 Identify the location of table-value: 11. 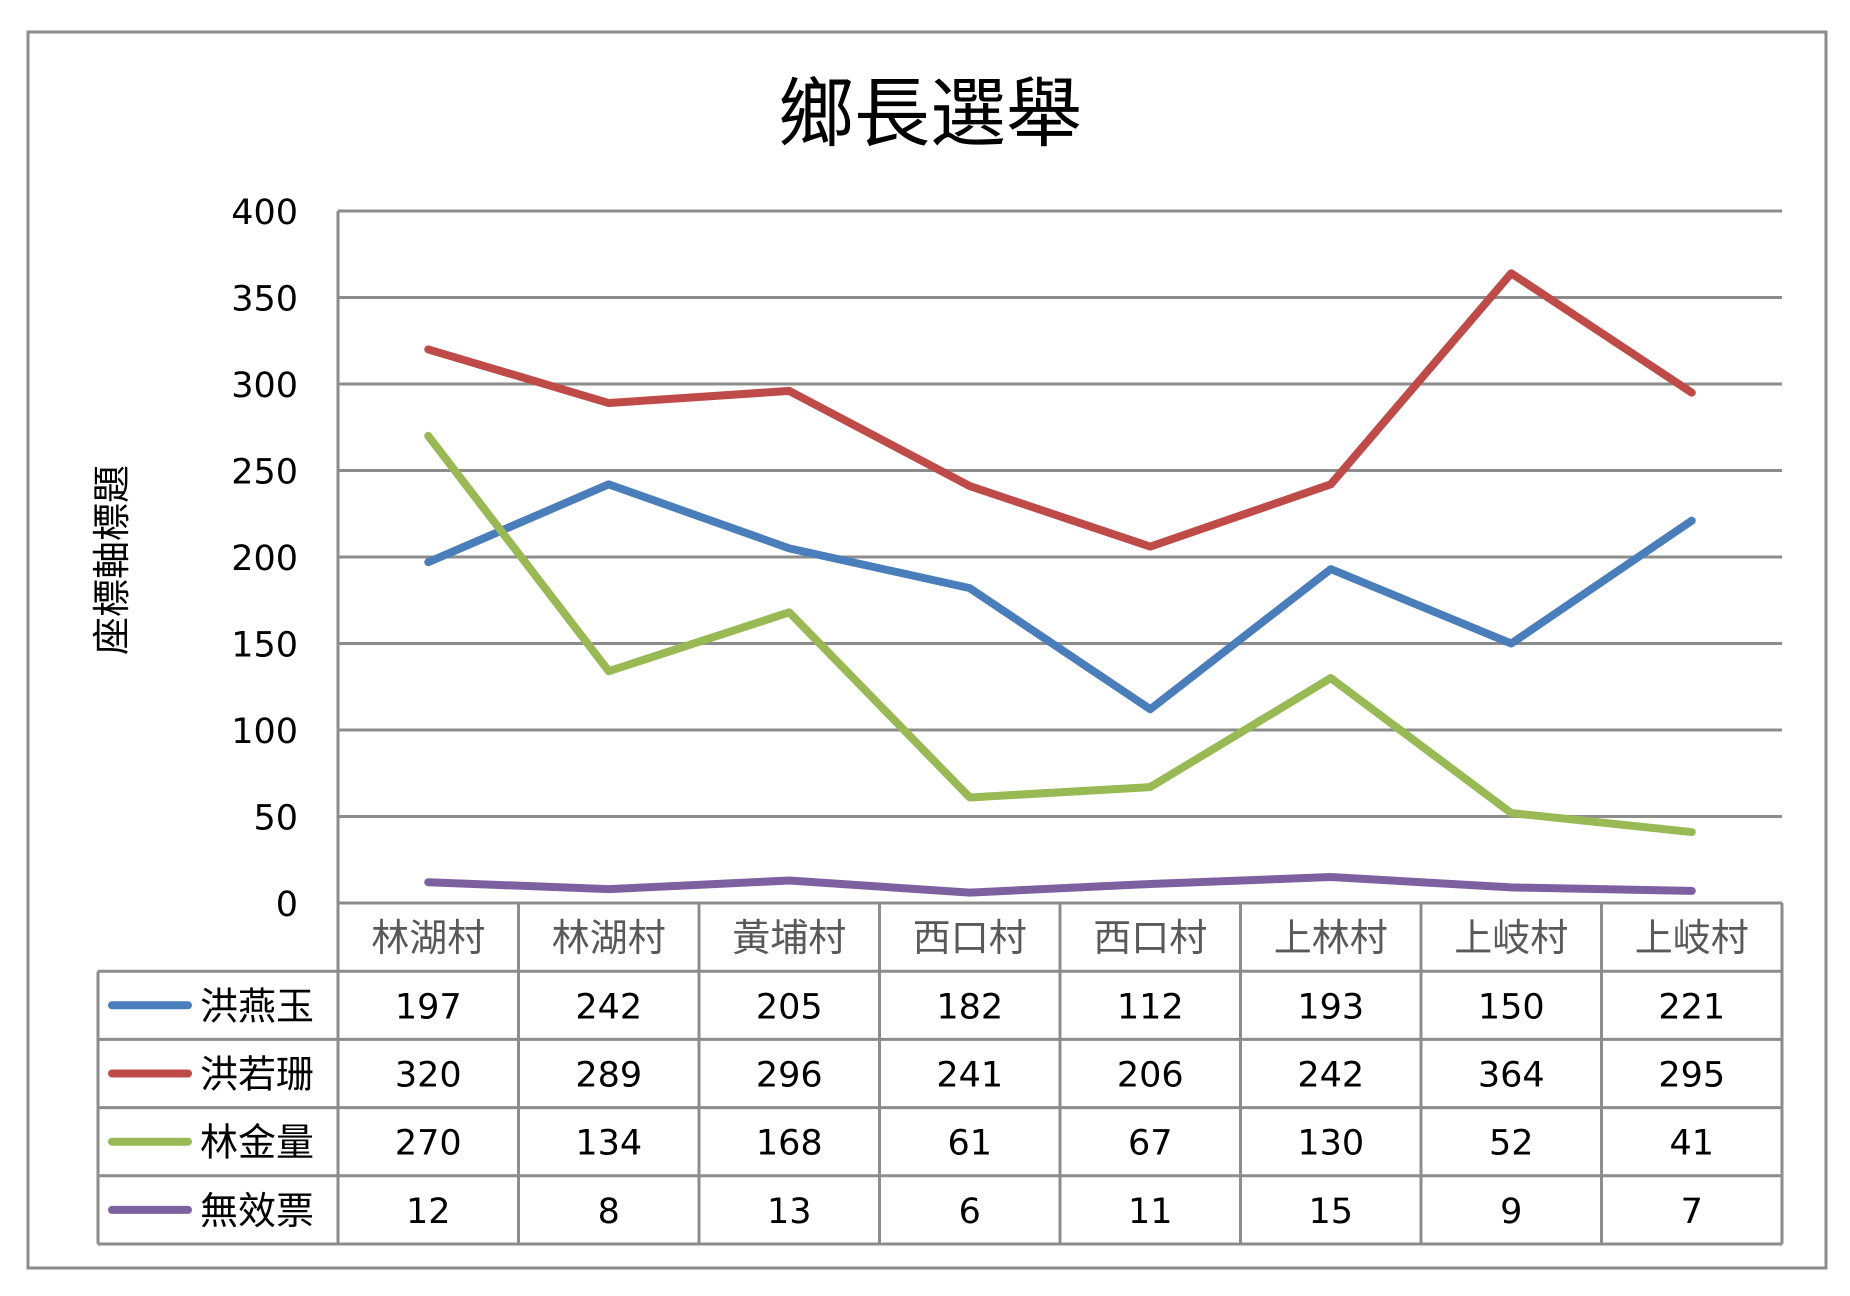
(1150, 1212).